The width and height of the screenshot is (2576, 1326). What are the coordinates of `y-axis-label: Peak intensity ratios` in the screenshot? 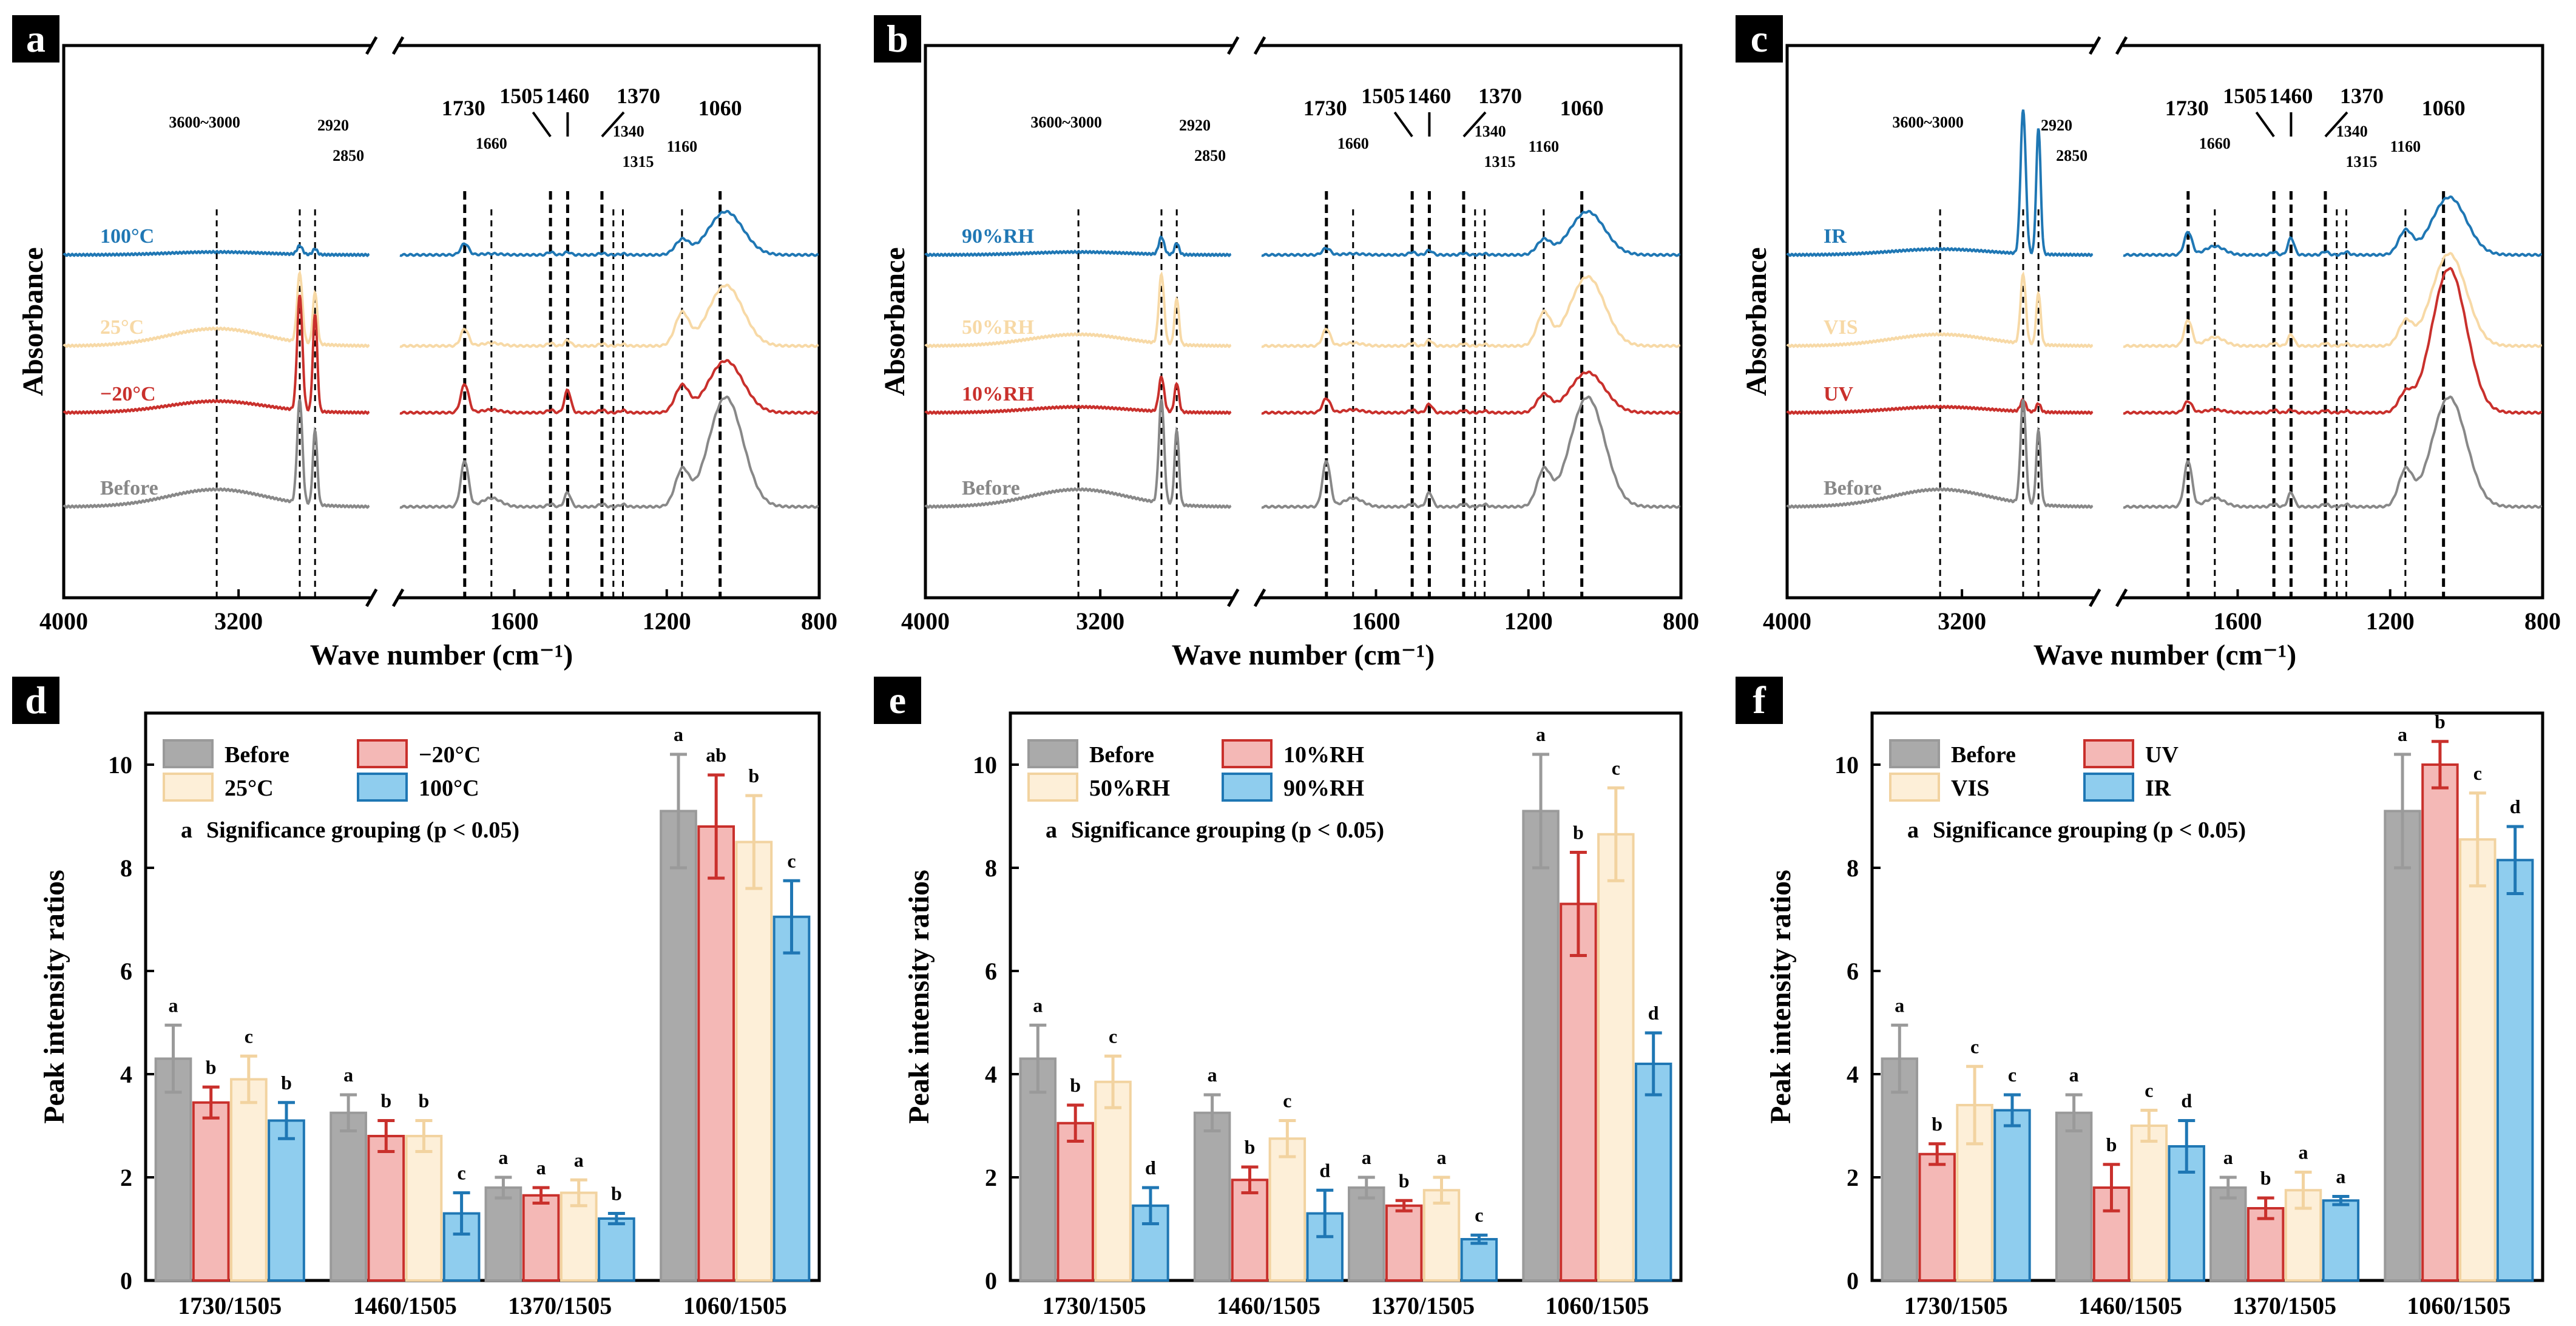 It's located at (54, 997).